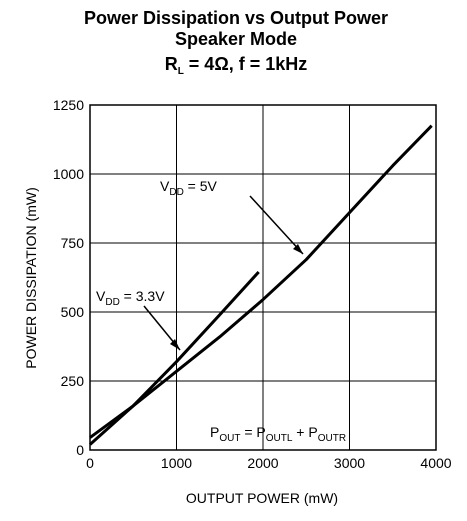  Describe the element at coordinates (236, 39) in the screenshot. I see `chart-title: Speaker Mode` at that location.